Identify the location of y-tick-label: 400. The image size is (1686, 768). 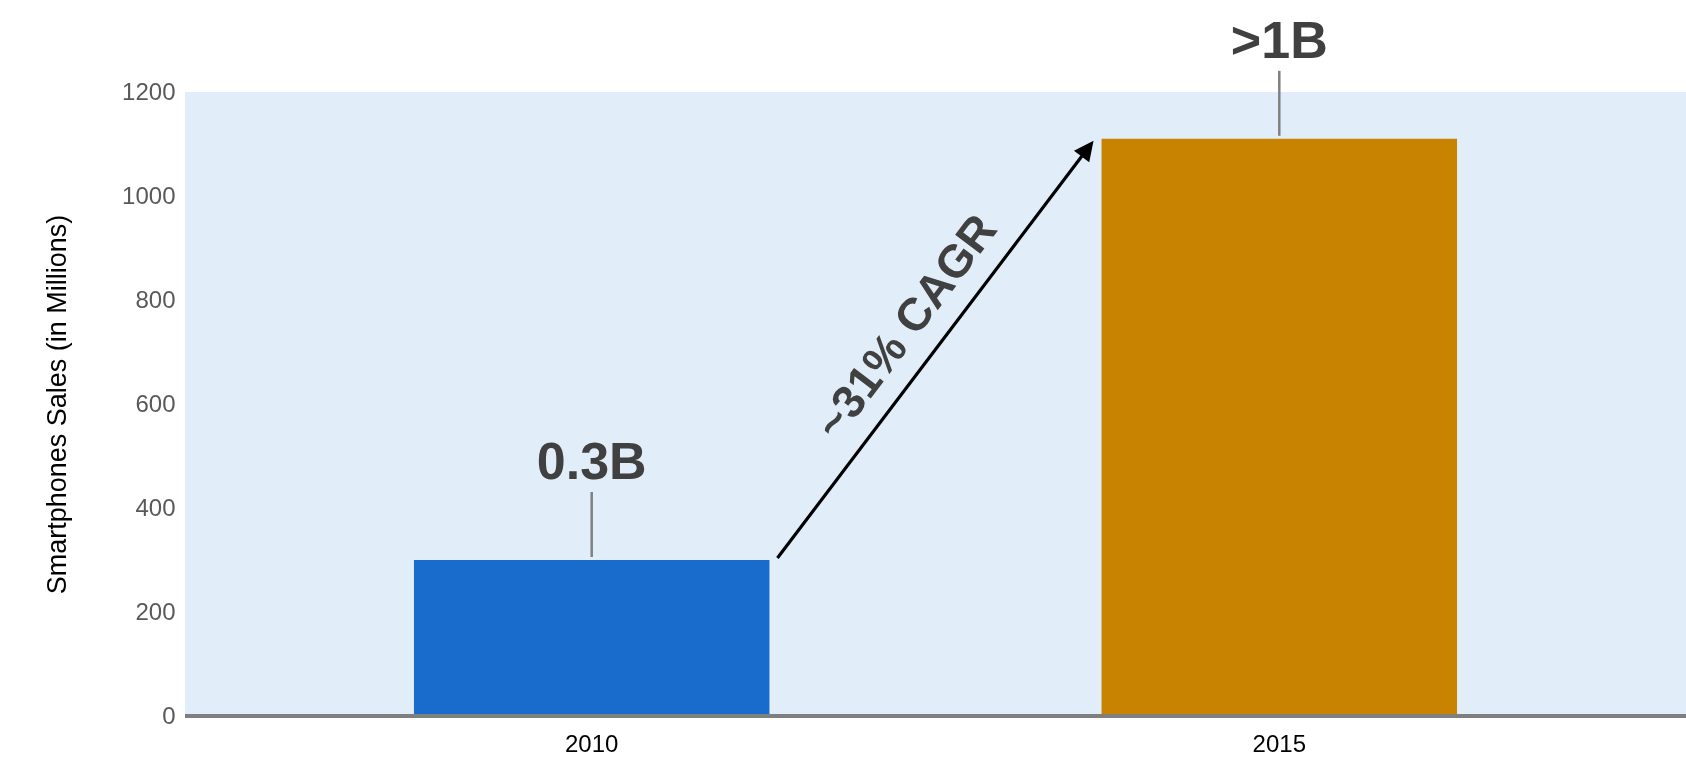
(155, 507).